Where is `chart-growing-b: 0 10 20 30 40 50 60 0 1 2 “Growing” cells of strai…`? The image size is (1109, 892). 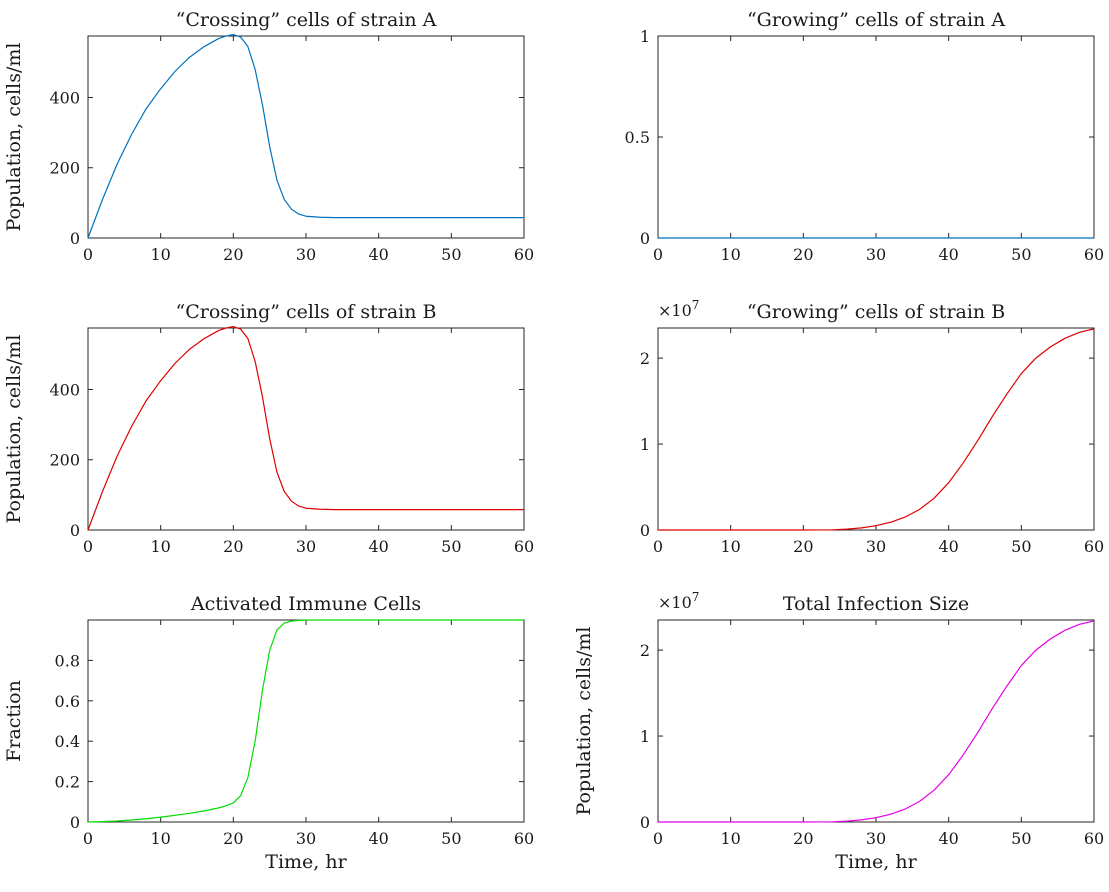
chart-growing-b: 0 10 20 30 40 50 60 0 1 2 “Growing” cells of strai… is located at coordinates (872, 427).